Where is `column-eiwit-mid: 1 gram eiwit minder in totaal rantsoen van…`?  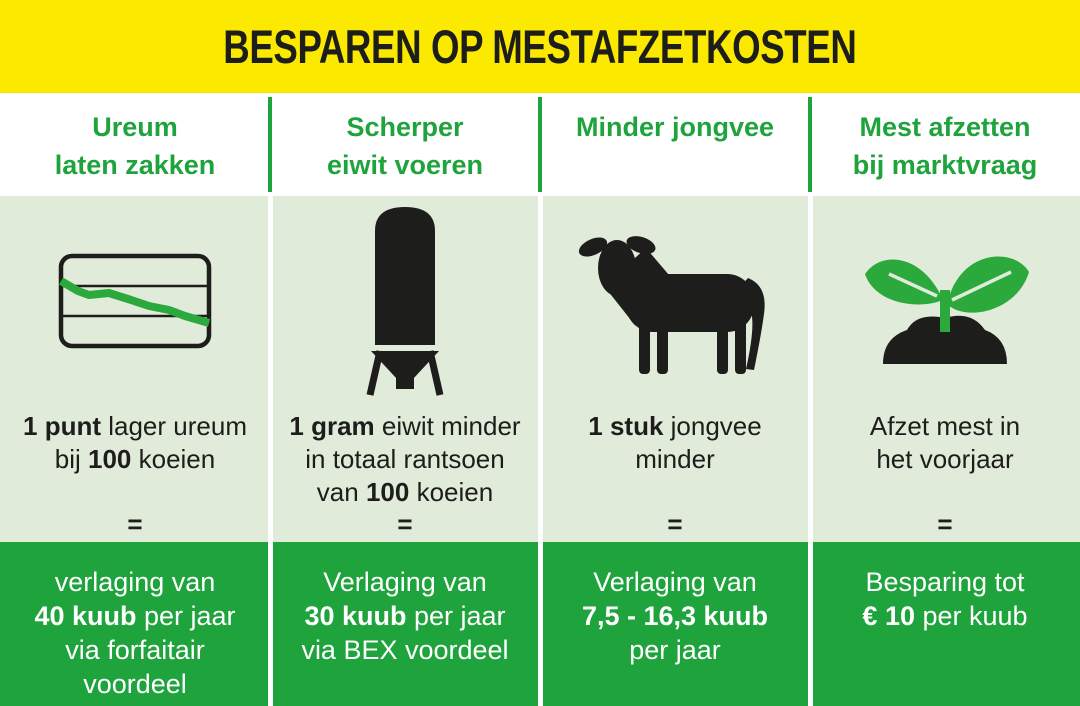 column-eiwit-mid: 1 gram eiwit minder in totaal rantsoen van… is located at coordinates (405, 372).